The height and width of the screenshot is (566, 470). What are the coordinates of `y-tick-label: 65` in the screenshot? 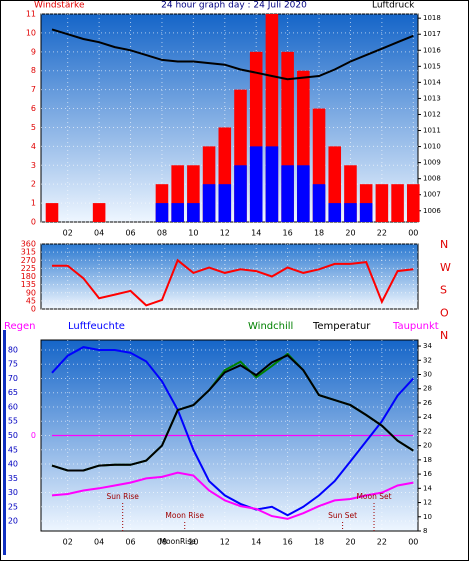 It's located at (13, 392).